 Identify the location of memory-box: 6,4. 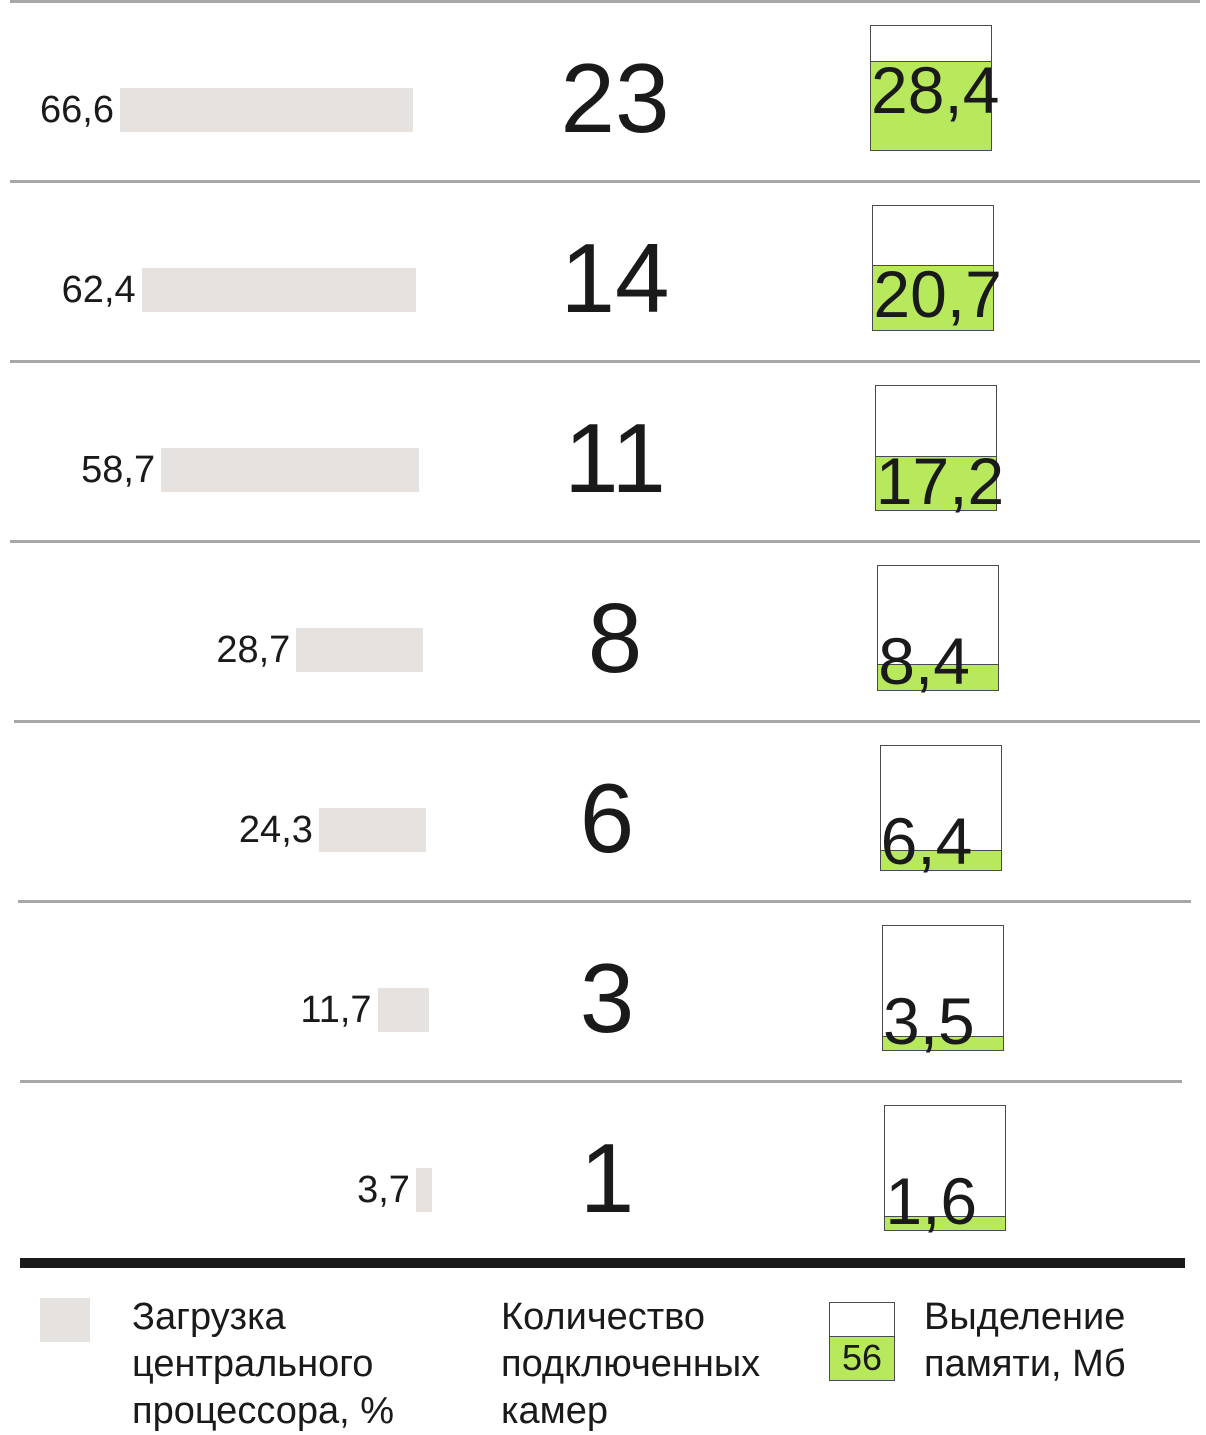
(940, 811).